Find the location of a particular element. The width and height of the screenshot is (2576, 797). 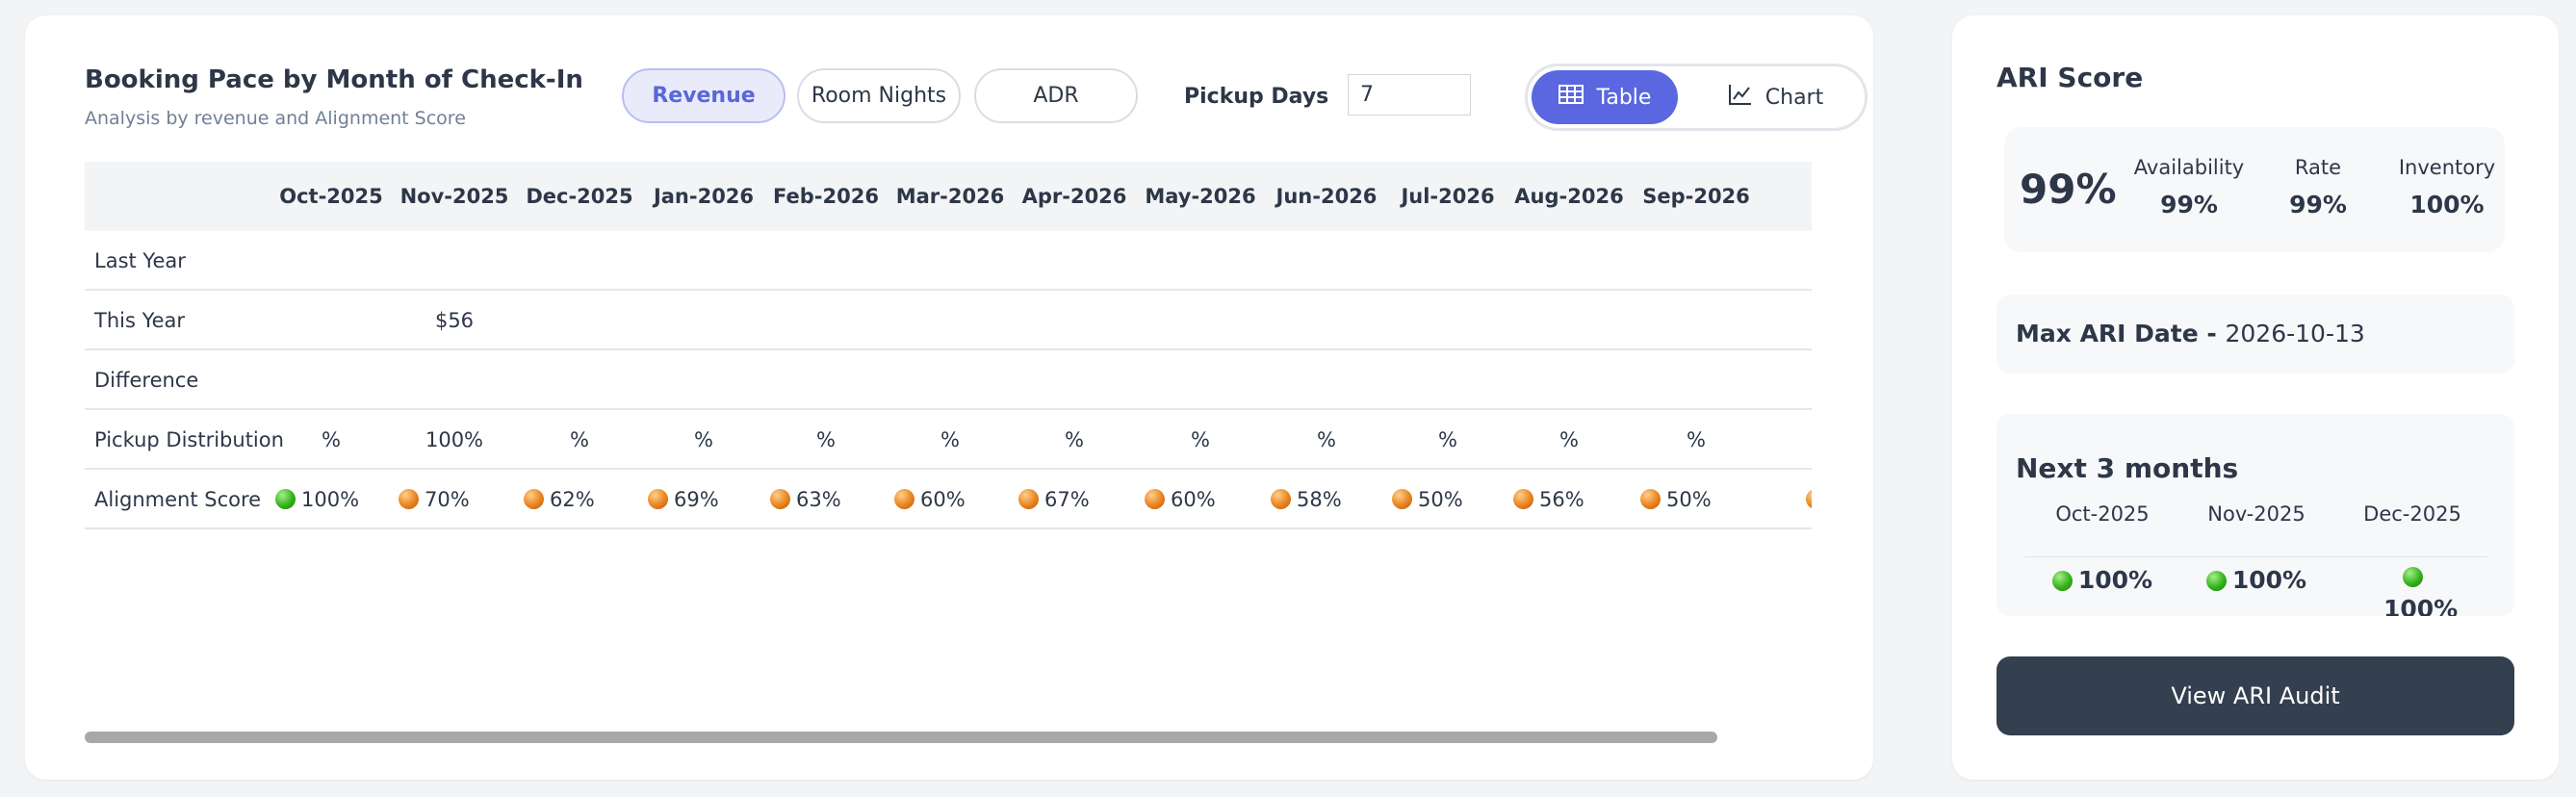

next-month-label: Dec-2025 is located at coordinates (2412, 514).